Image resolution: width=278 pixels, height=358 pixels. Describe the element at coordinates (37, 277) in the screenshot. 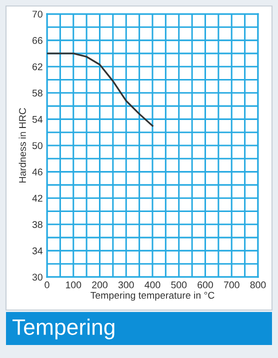

I see `y-tick-label: 30` at that location.